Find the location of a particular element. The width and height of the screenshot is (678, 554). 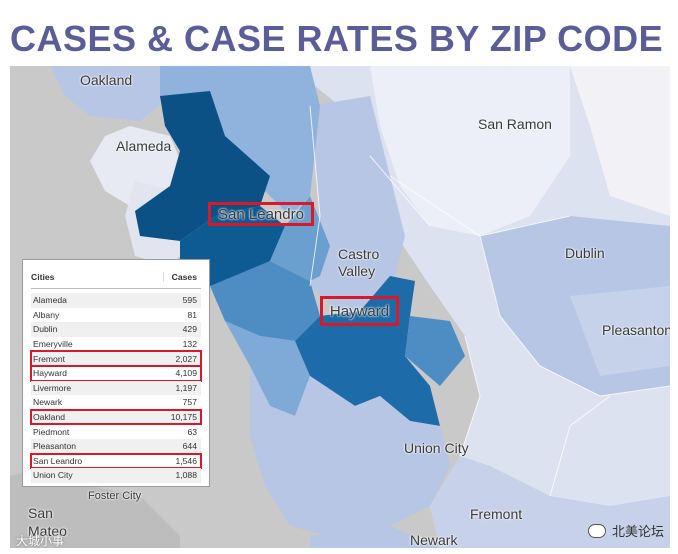

zip-pleasanton is located at coordinates (620, 331).